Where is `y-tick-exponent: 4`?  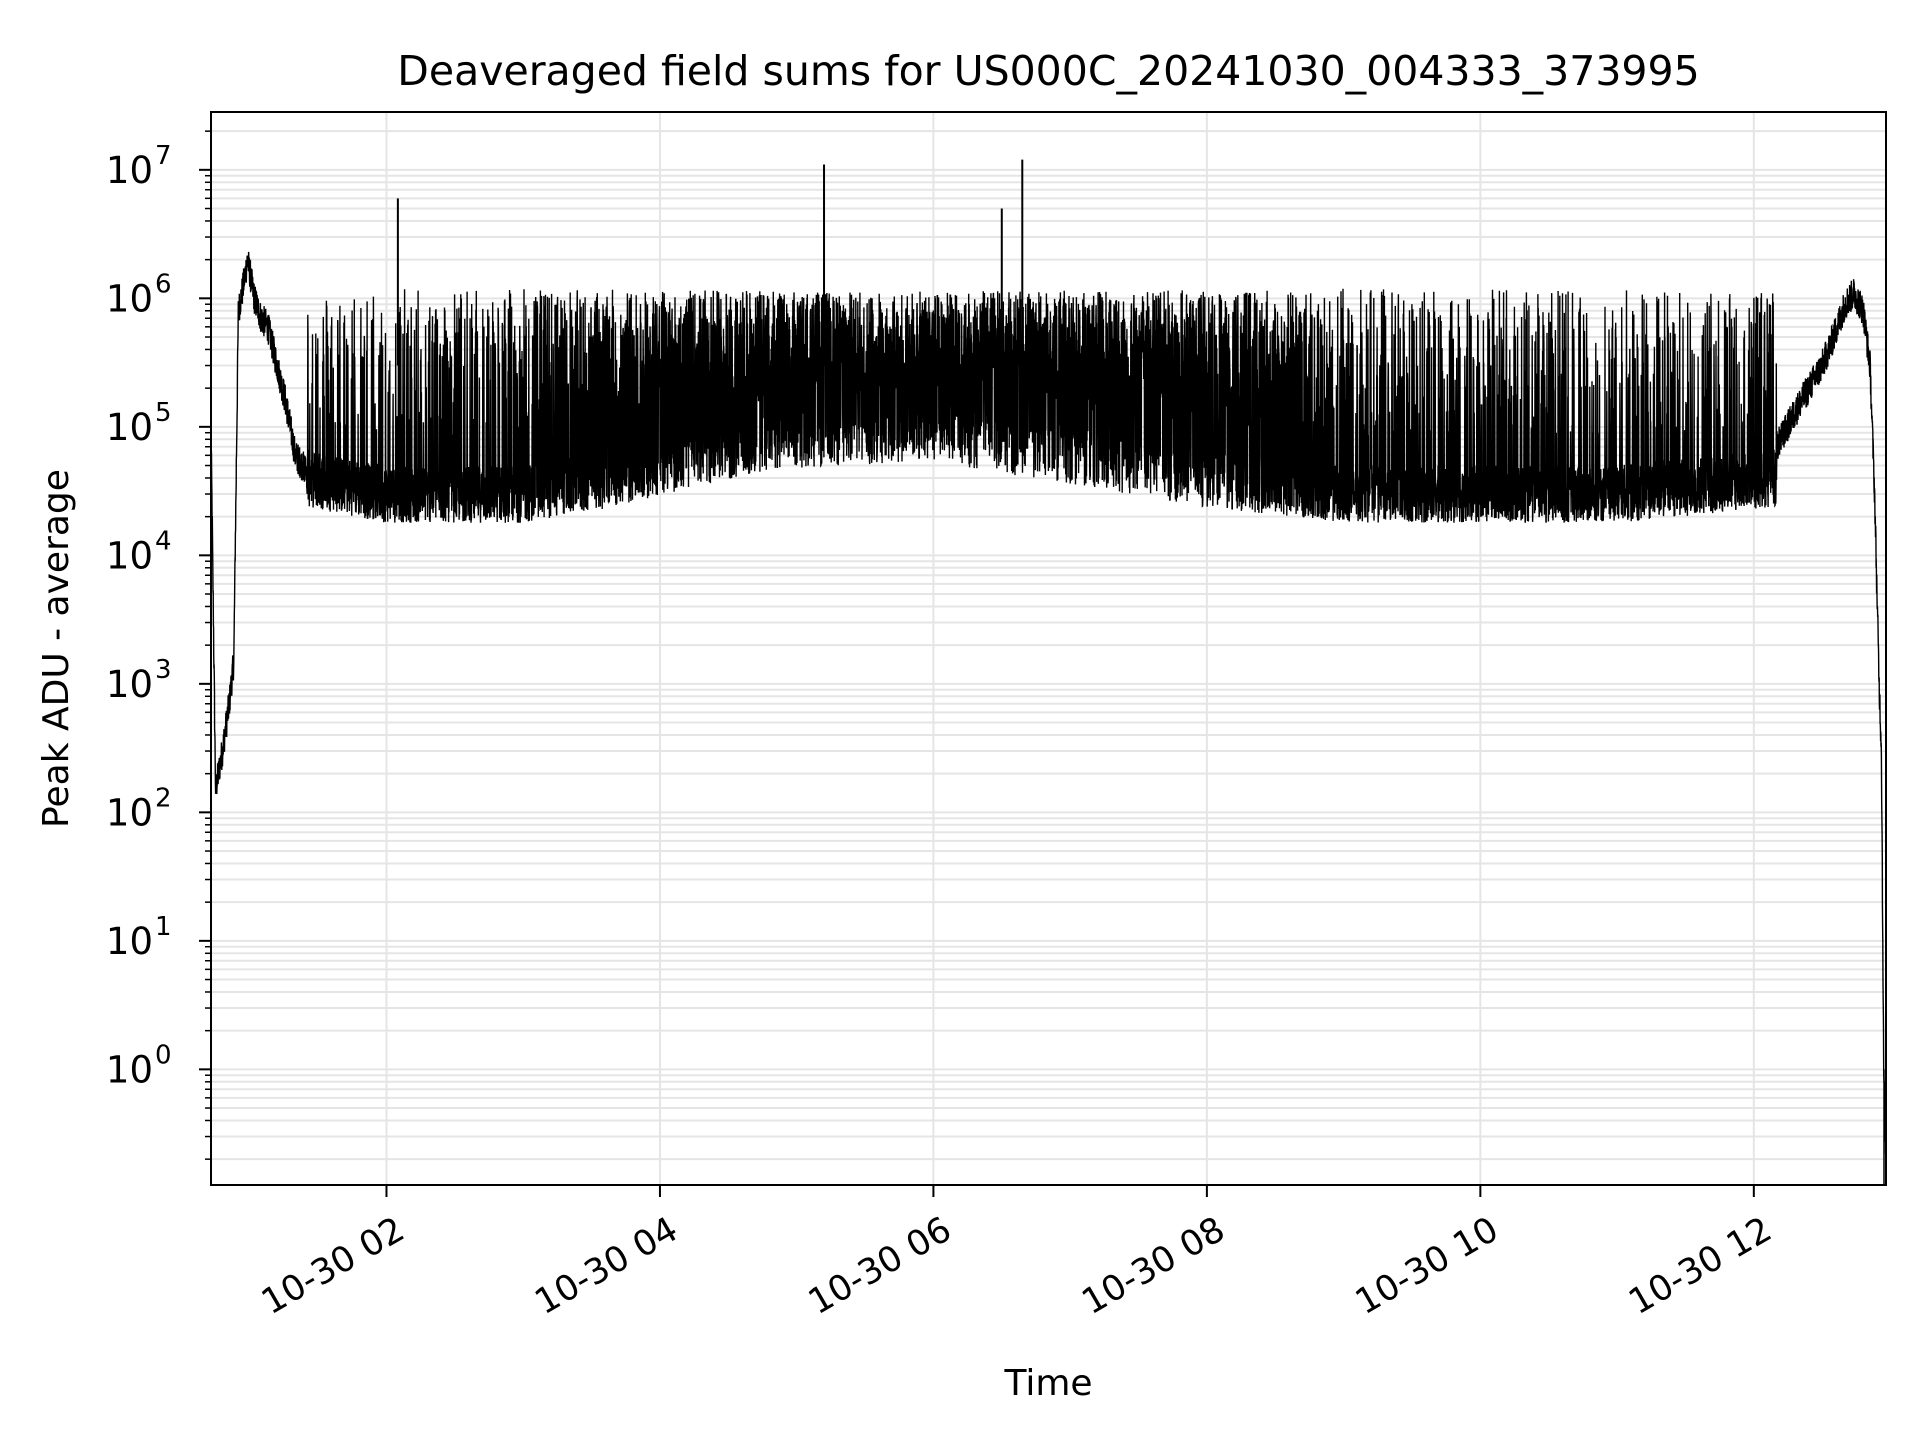 y-tick-exponent: 4 is located at coordinates (163, 541).